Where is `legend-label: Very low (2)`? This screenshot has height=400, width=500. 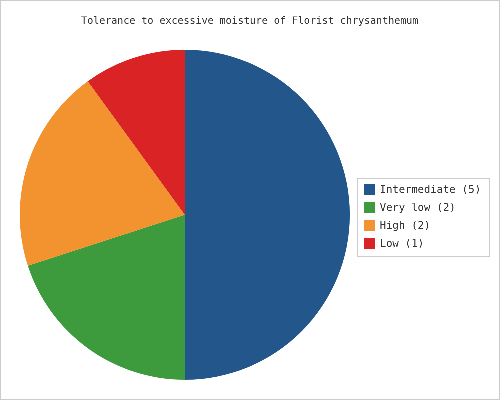
legend-label: Very low (2) is located at coordinates (418, 208).